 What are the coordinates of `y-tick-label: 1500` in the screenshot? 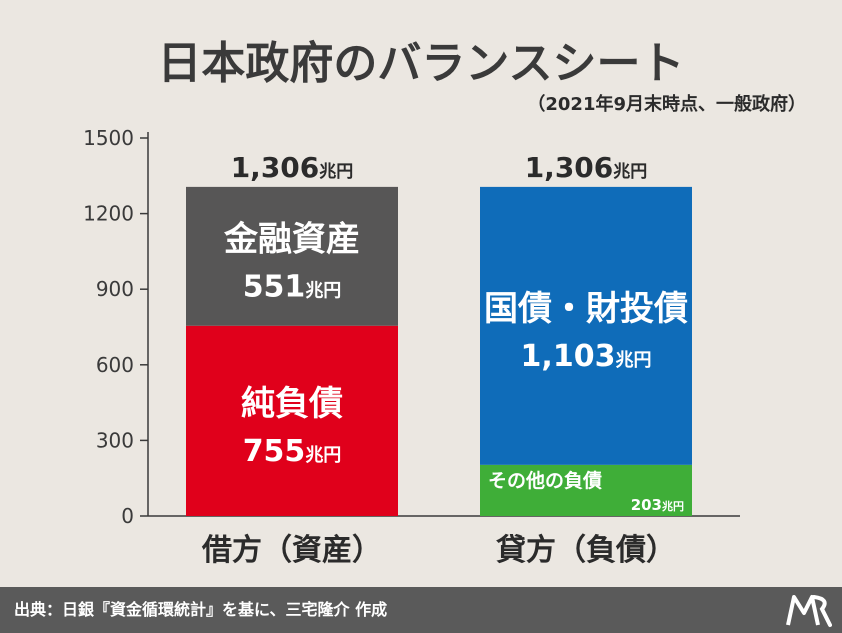 It's located at (108, 138).